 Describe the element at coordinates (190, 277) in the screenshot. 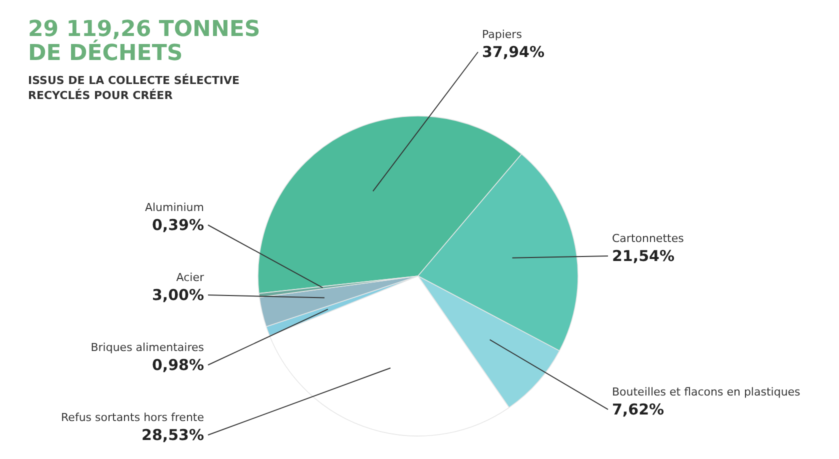

I see `slice-label: Acier` at that location.